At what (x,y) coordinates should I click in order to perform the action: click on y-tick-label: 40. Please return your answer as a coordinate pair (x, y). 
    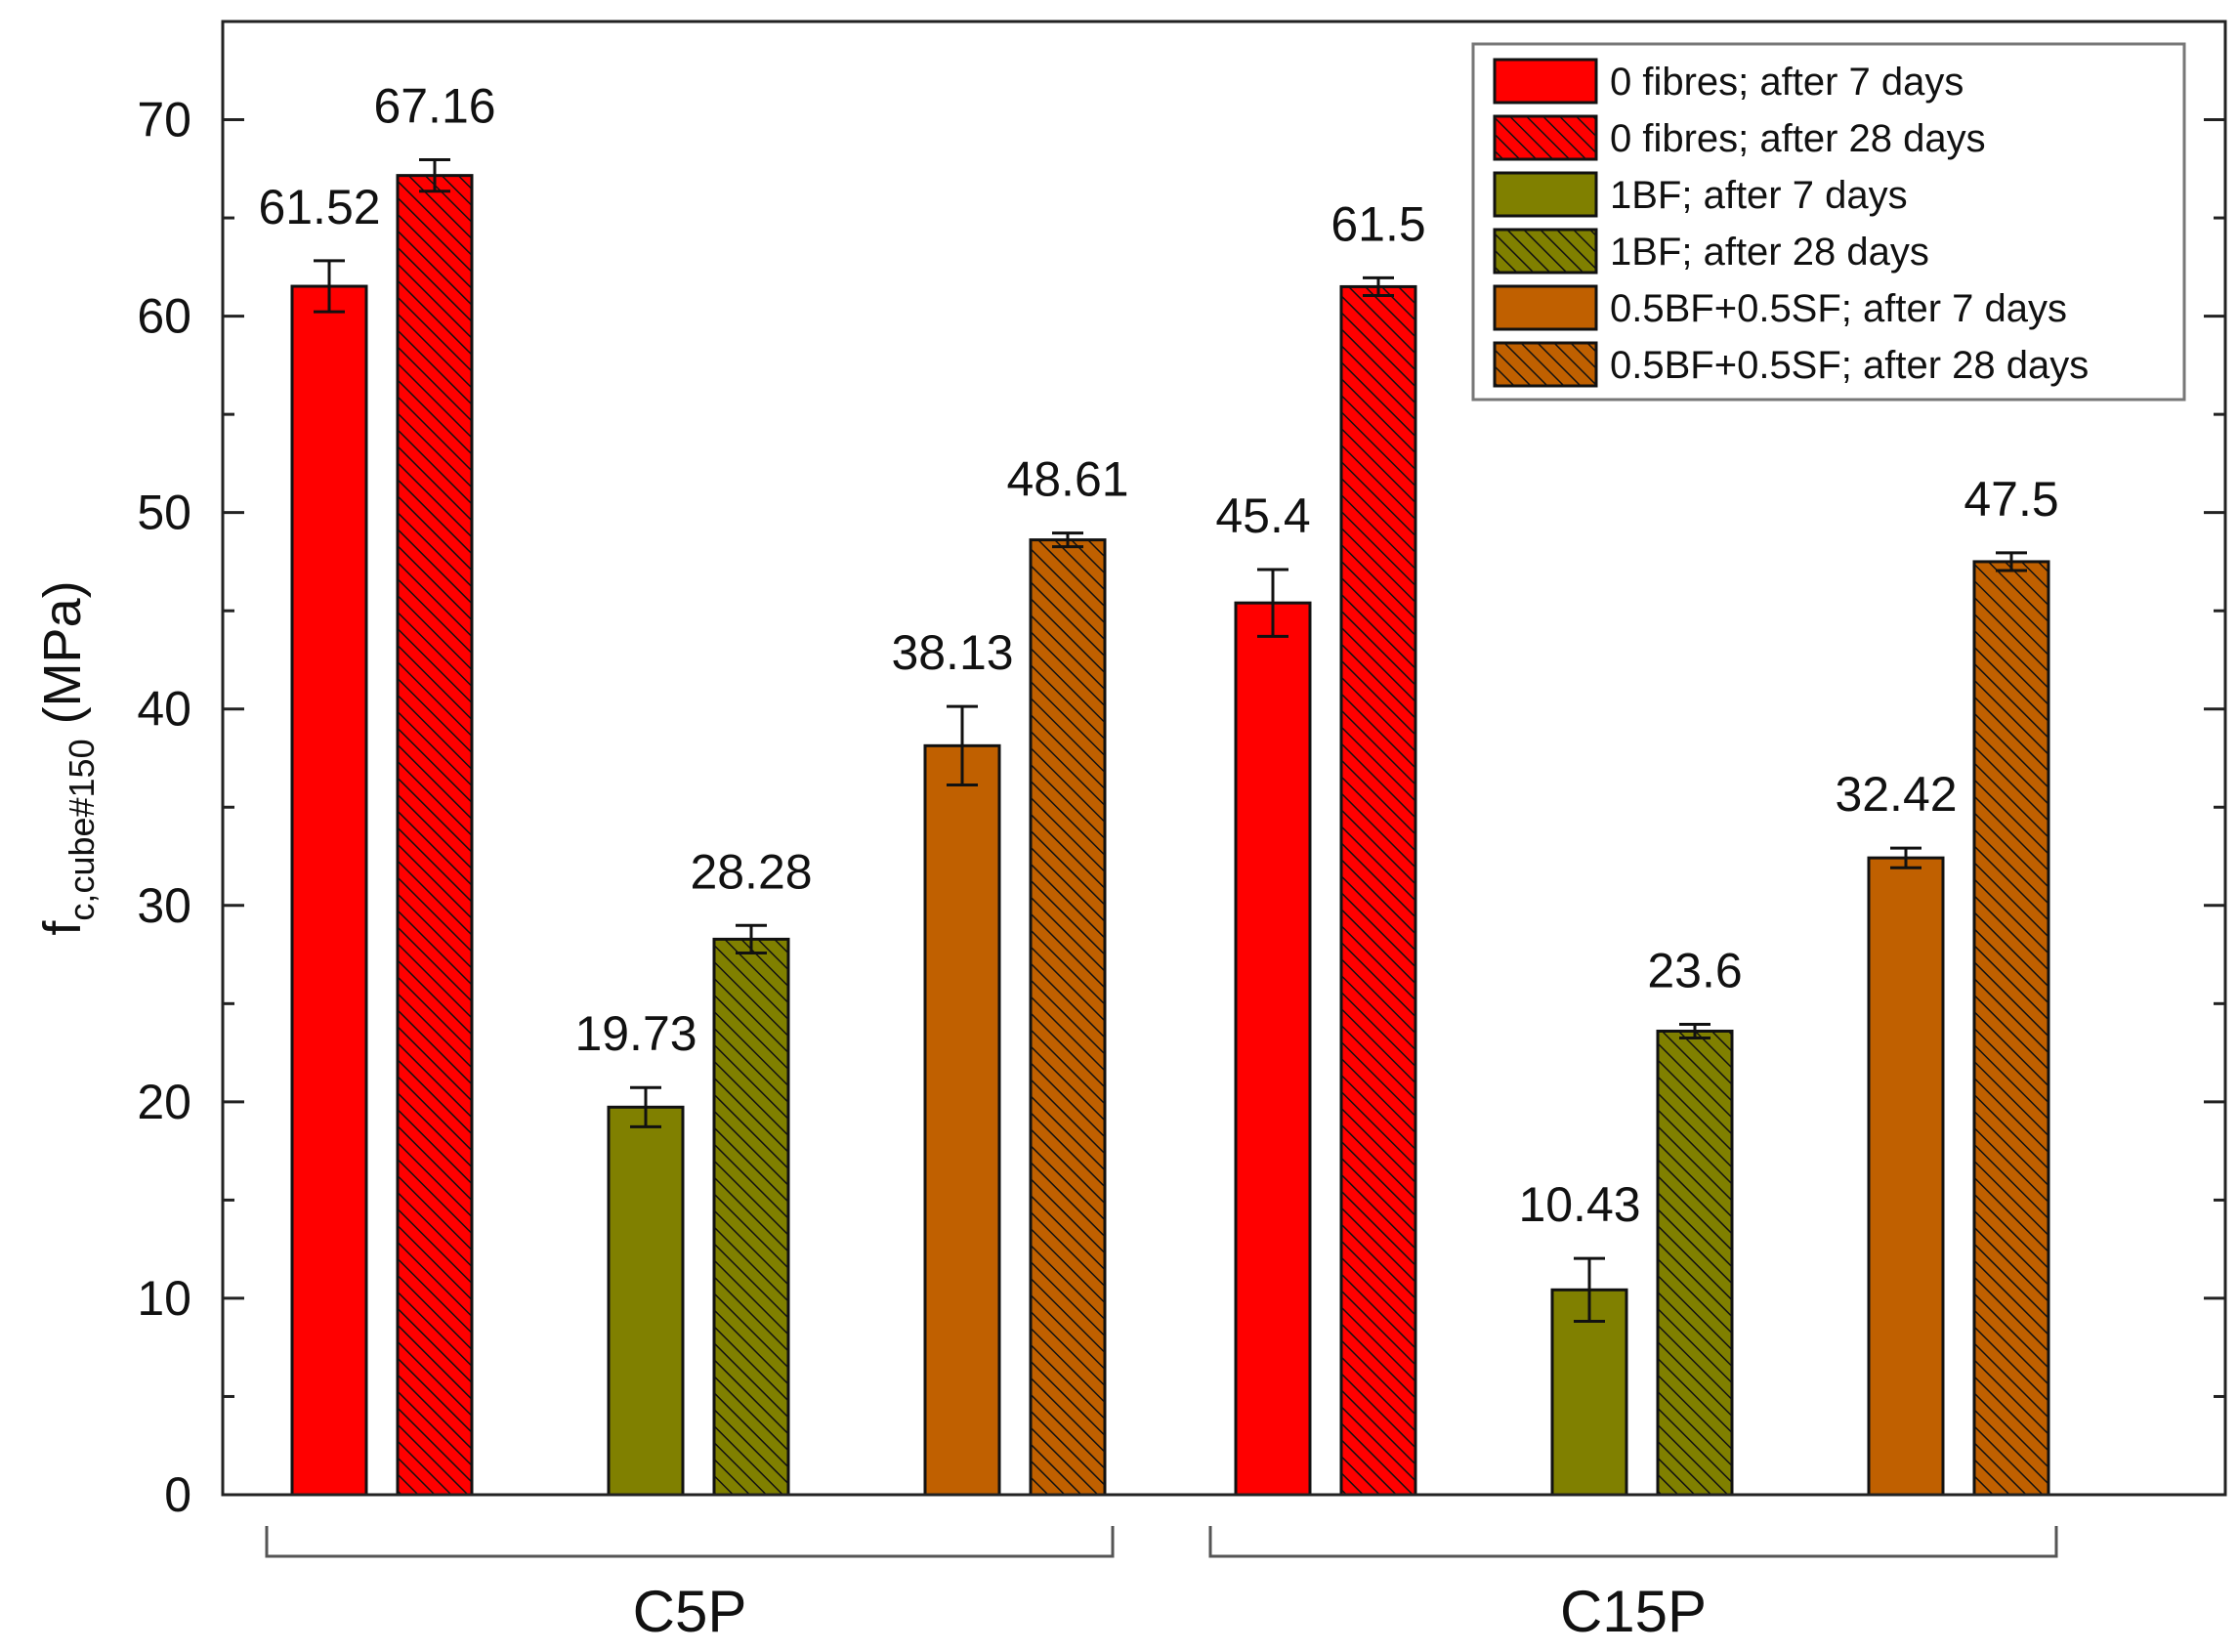
    Looking at the image, I should click on (164, 709).